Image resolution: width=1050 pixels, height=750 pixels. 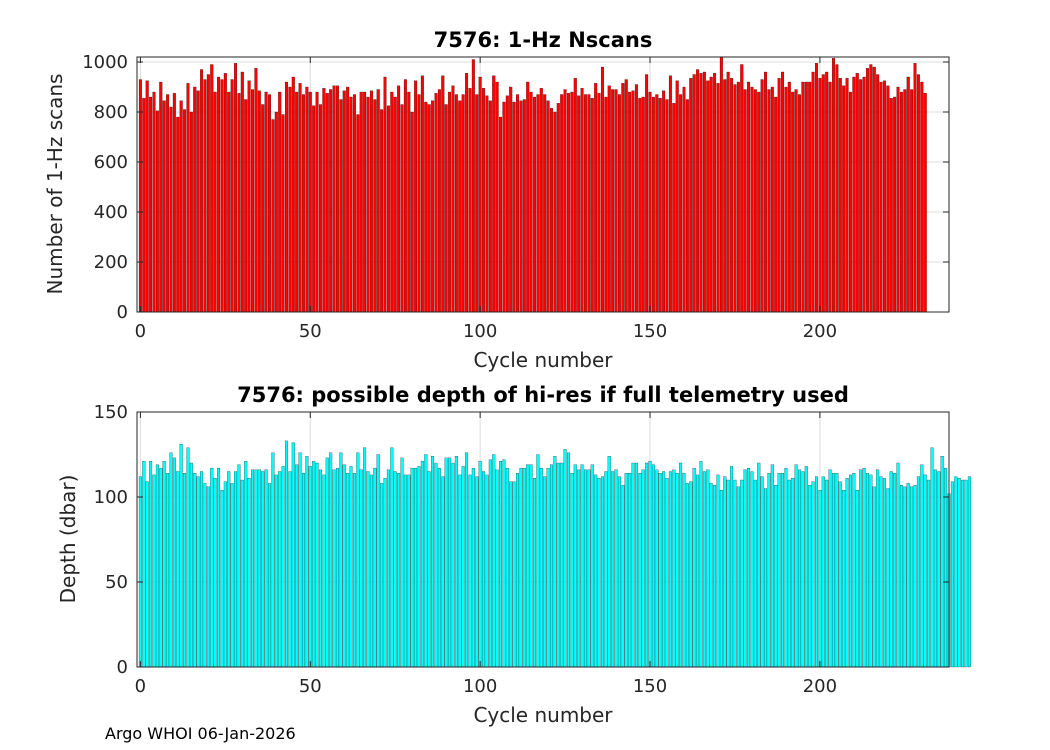 What do you see at coordinates (543, 40) in the screenshot?
I see `nscans-chart-title: 7576: 1-Hz Nscans` at bounding box center [543, 40].